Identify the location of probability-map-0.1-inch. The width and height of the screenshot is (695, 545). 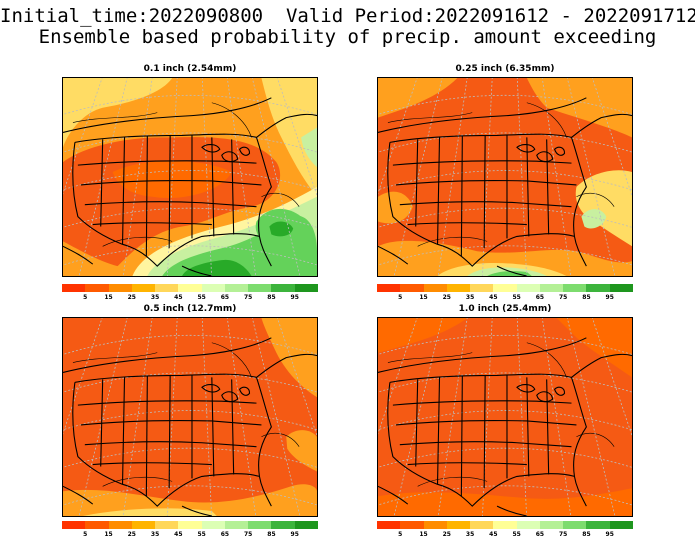
(190, 177).